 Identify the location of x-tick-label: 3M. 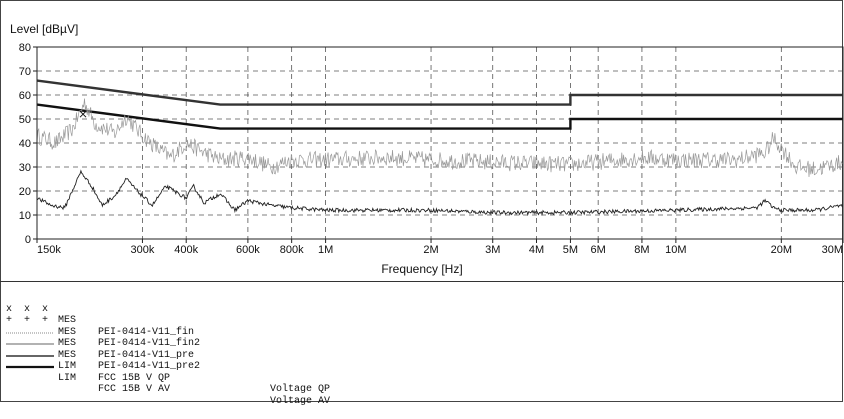
(492, 250).